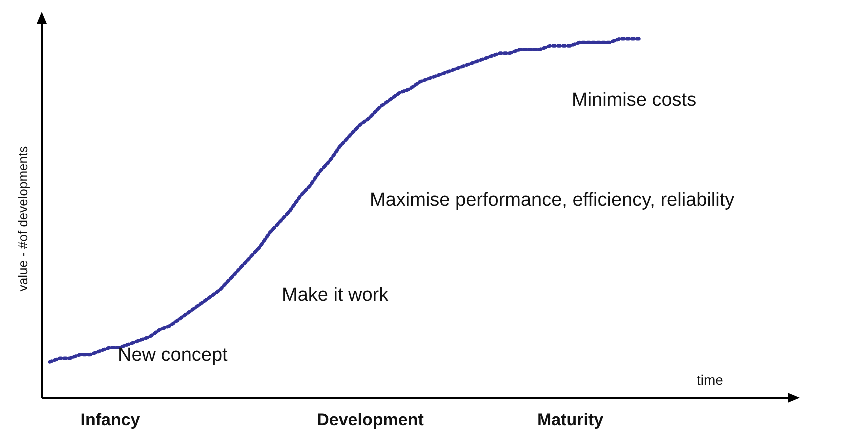 This screenshot has height=439, width=852. Describe the element at coordinates (634, 101) in the screenshot. I see `annotation: Minimise costs` at that location.